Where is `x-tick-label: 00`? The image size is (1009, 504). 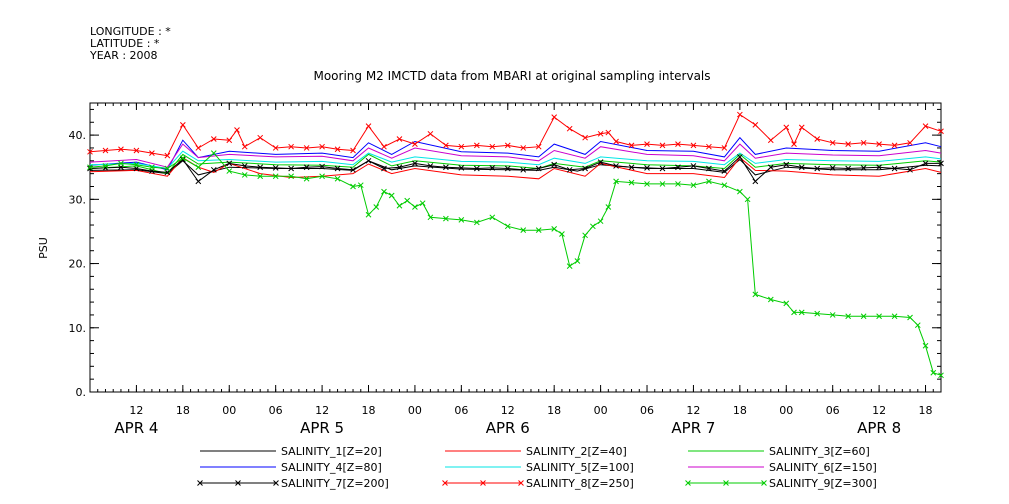 x-tick-label: 00 is located at coordinates (415, 410).